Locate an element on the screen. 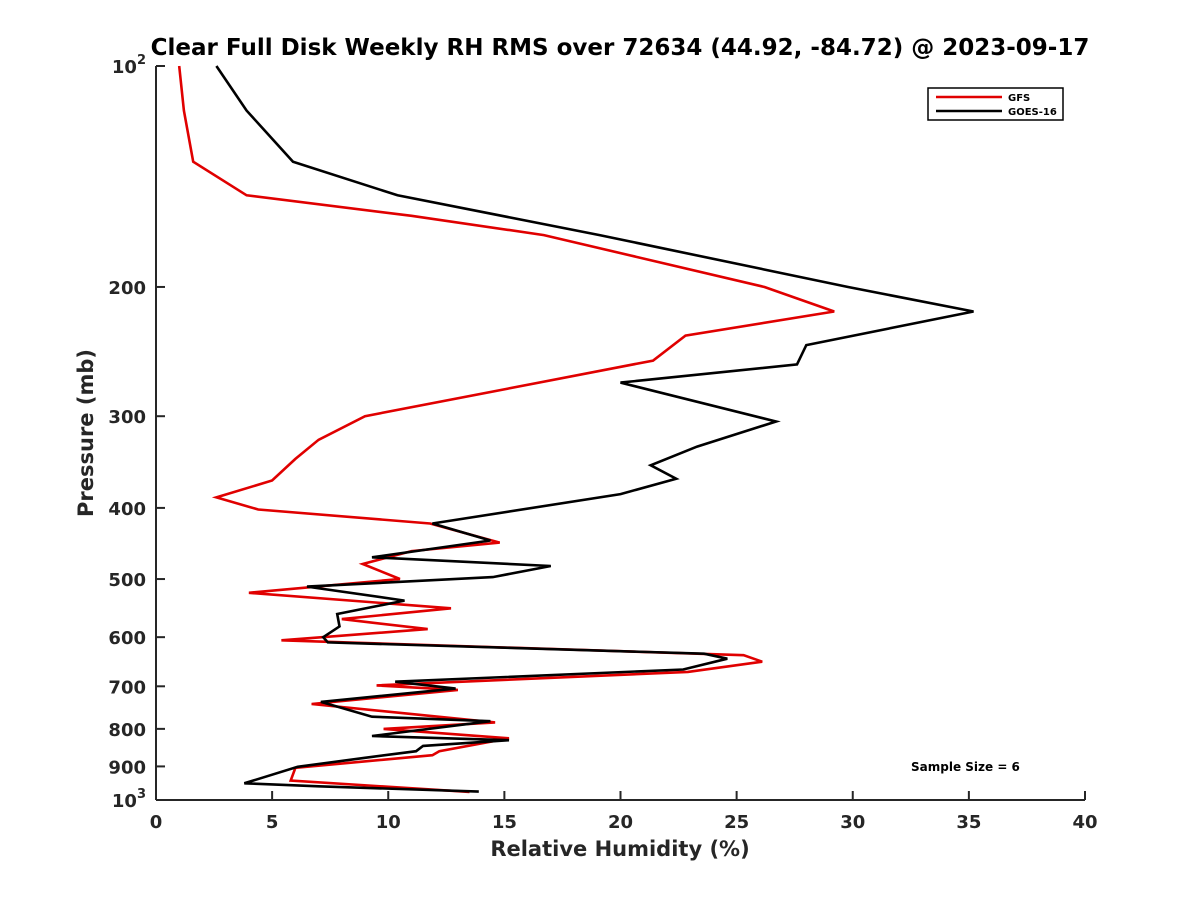 This screenshot has width=1200, height=900. y-tick-label: 700 is located at coordinates (127, 687).